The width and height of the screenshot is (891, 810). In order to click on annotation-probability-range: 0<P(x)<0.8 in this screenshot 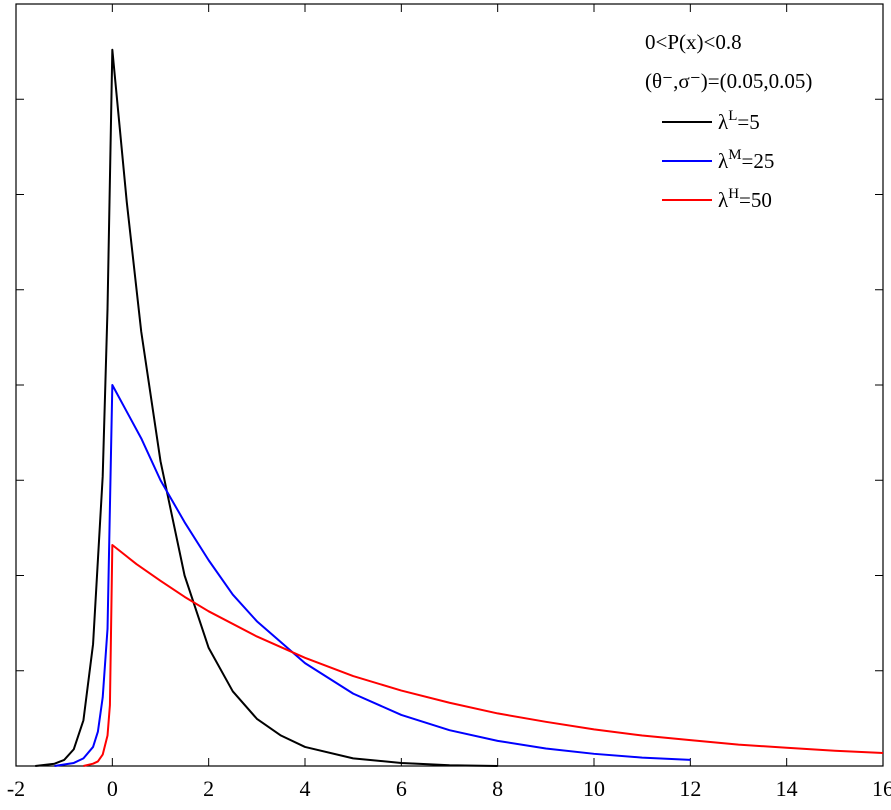, I will do `click(693, 42)`.